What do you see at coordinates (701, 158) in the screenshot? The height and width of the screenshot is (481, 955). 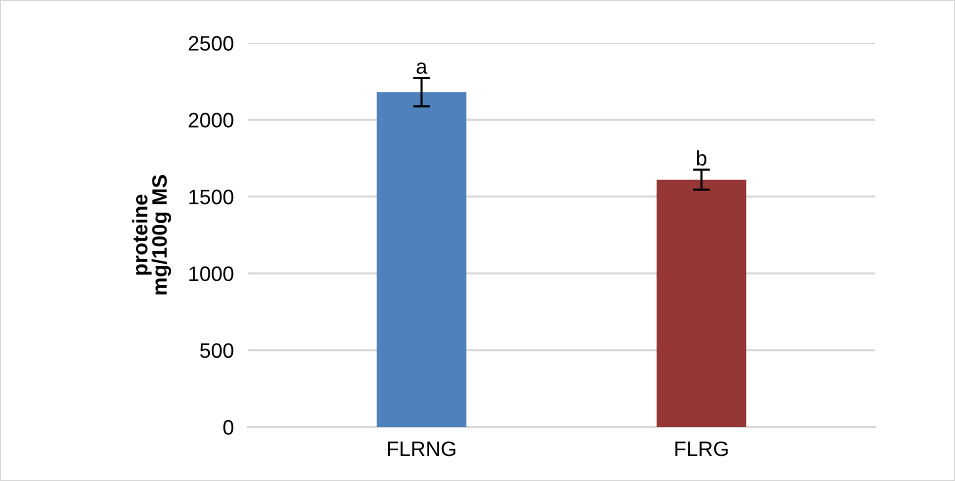 I see `annotation: b` at bounding box center [701, 158].